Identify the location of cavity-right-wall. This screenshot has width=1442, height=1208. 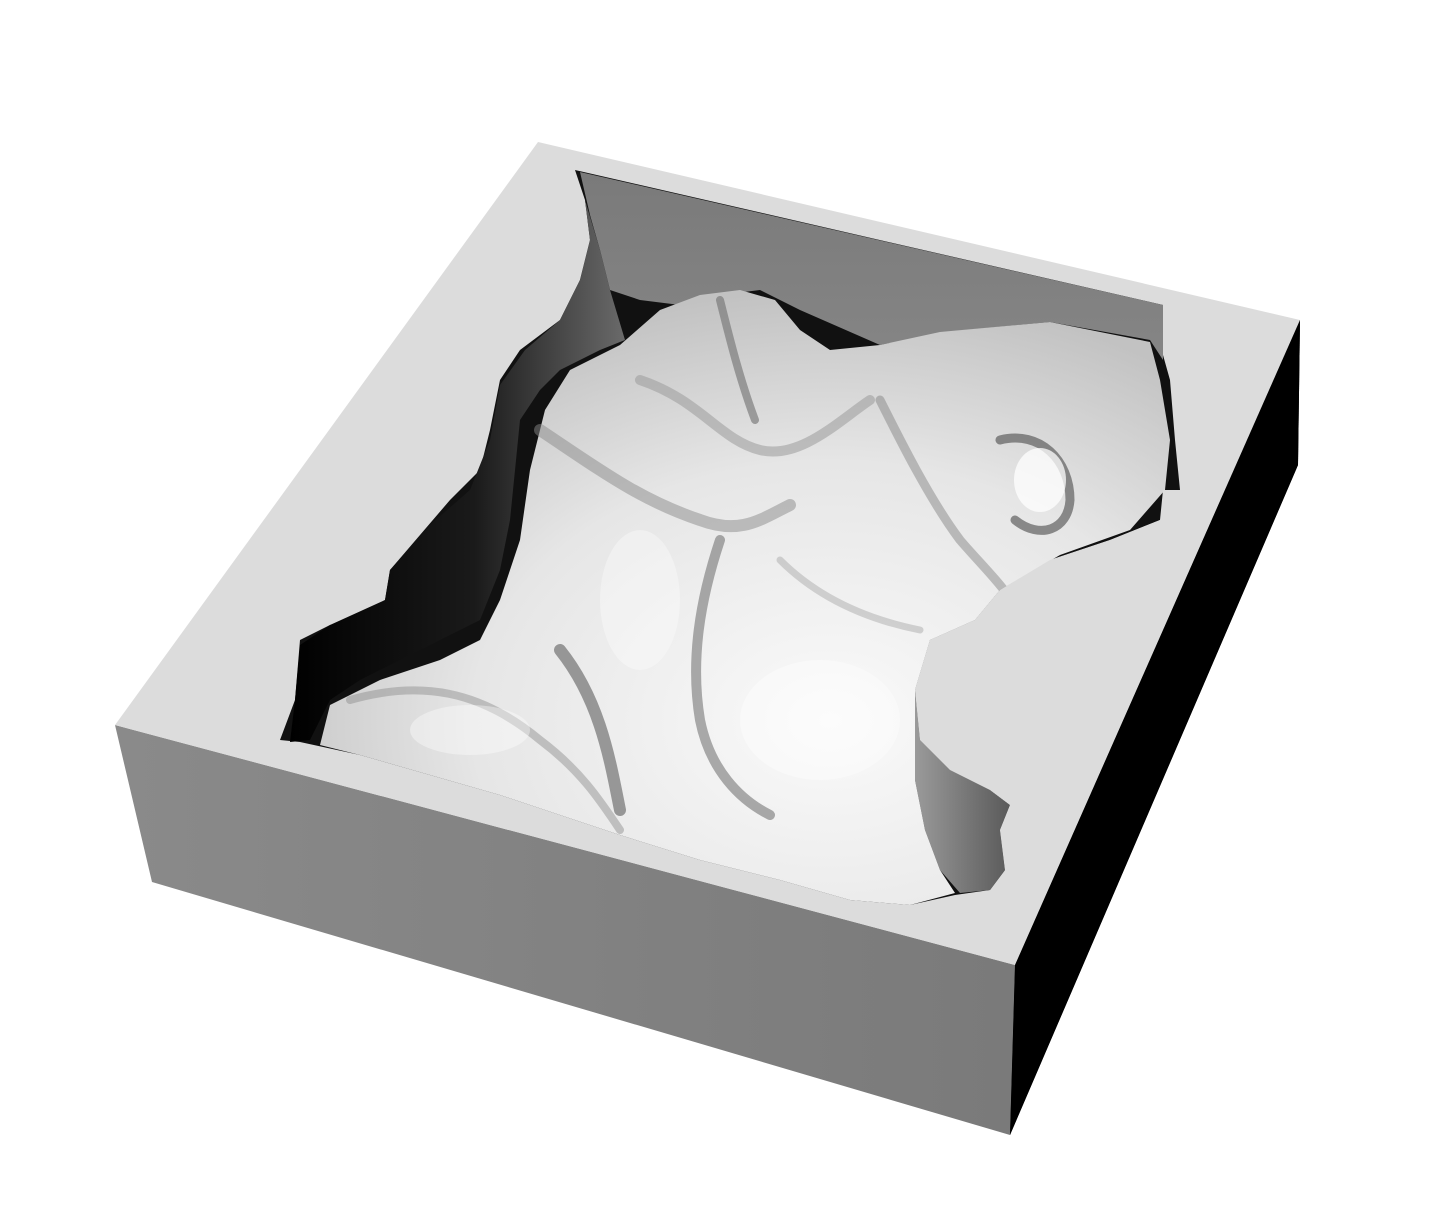
(962, 791).